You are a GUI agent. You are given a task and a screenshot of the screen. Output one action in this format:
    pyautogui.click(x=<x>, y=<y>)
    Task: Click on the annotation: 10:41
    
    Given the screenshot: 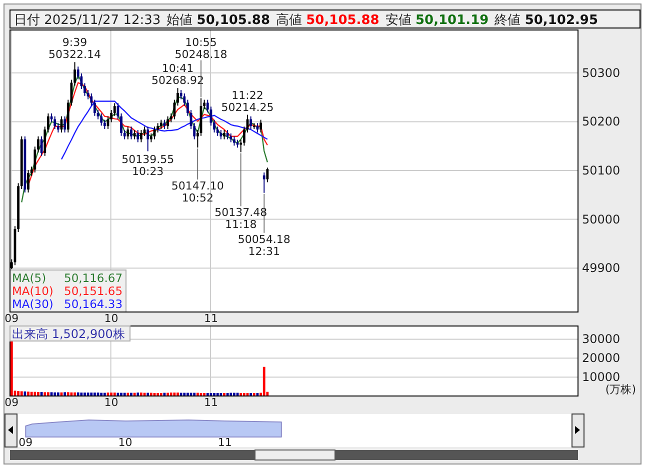 What is the action you would take?
    pyautogui.click(x=178, y=69)
    